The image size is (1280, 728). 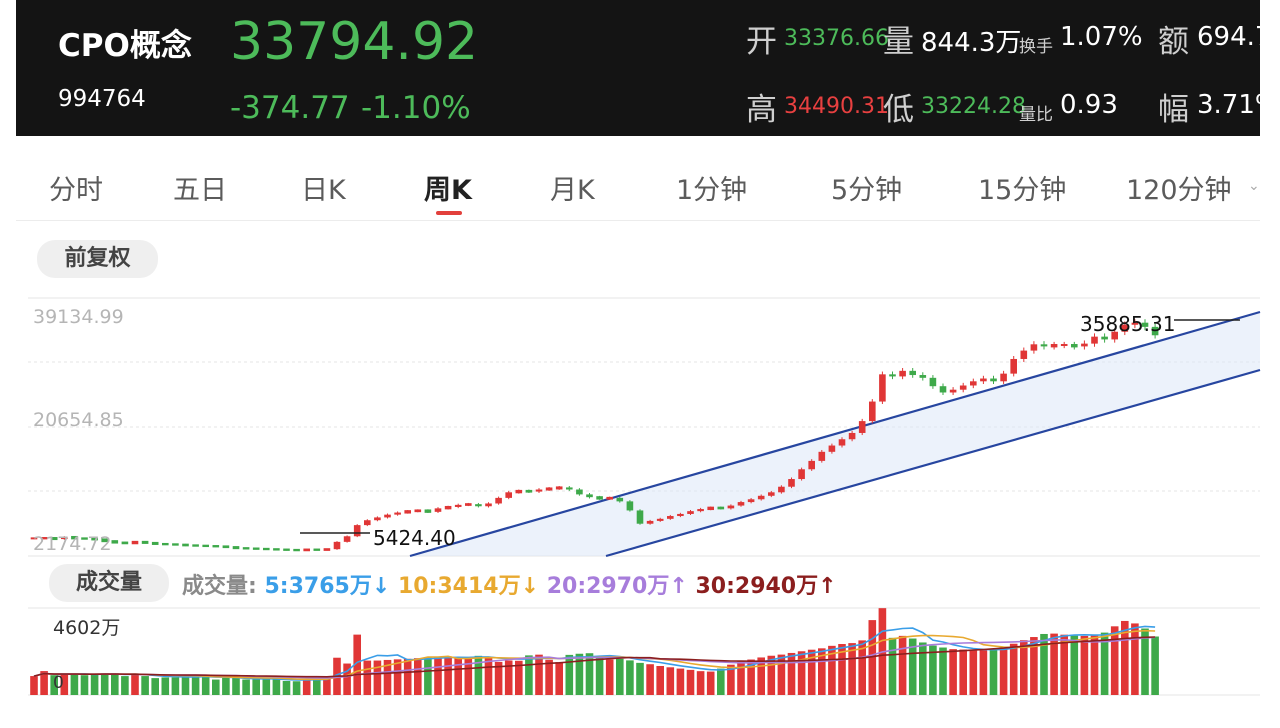 I want to click on turnover-value: 1.07%, so click(x=1101, y=37).